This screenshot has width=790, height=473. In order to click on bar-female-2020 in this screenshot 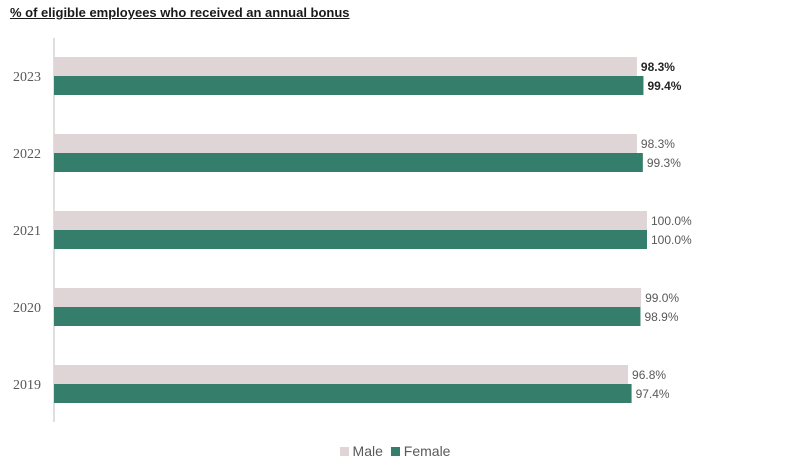, I will do `click(347, 316)`.